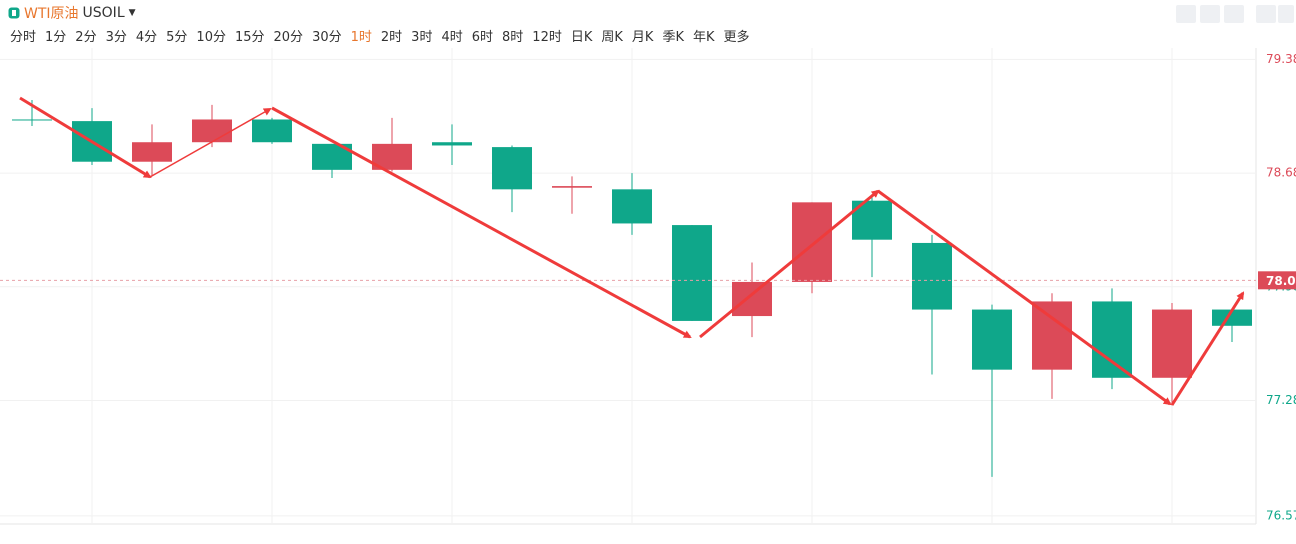 This screenshot has width=1296, height=544. I want to click on period-button: 周K, so click(612, 37).